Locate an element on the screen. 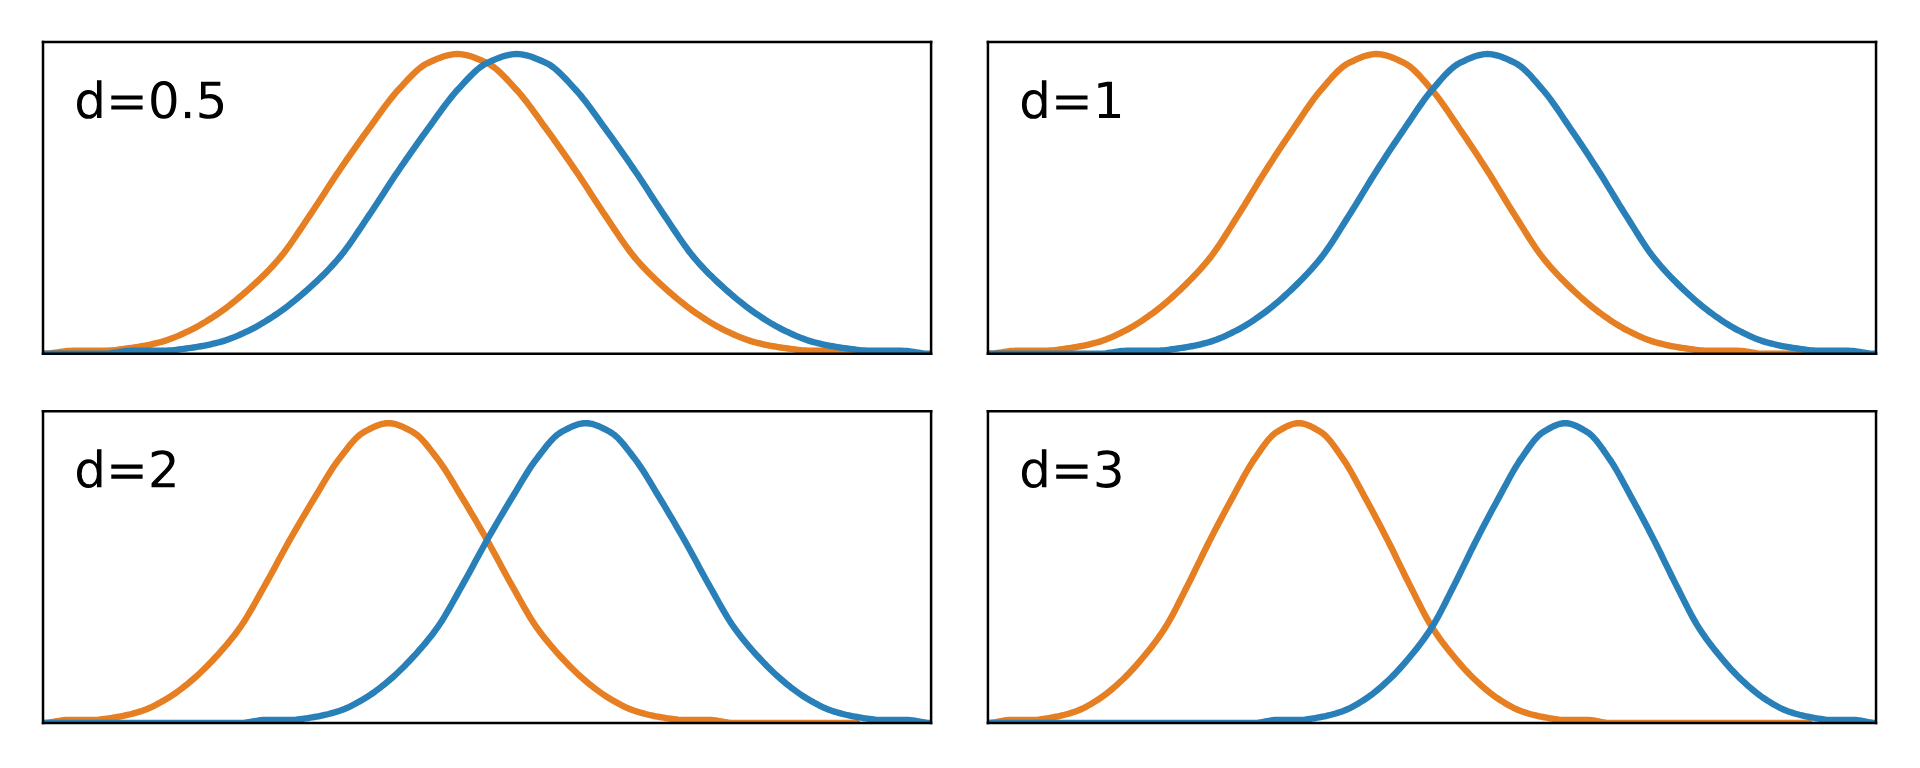 The width and height of the screenshot is (1920, 768). chart-title: d=3 is located at coordinates (1071, 469).